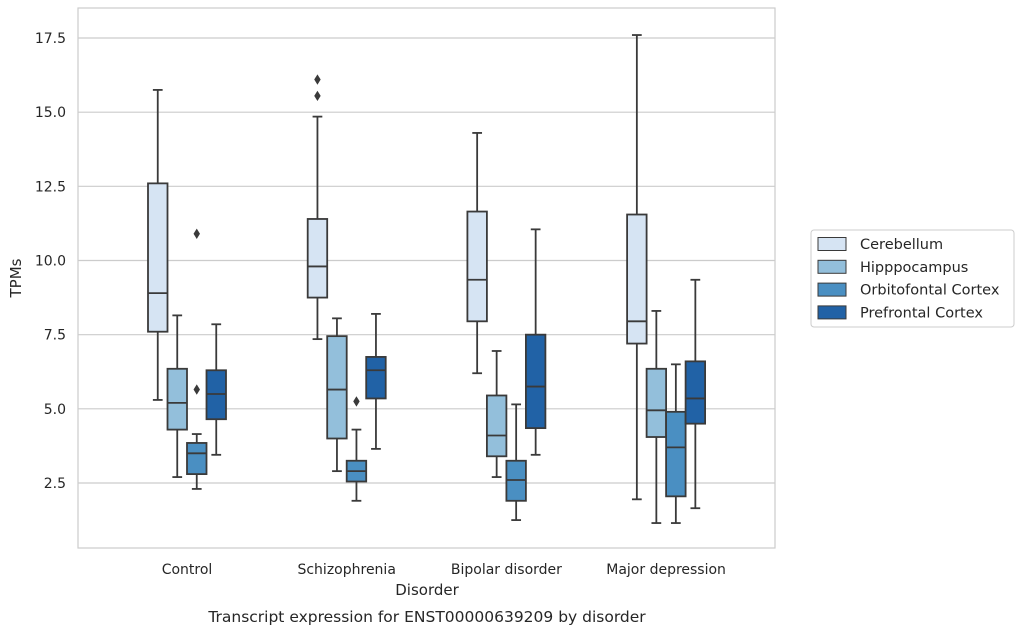 The width and height of the screenshot is (1023, 634). Describe the element at coordinates (666, 570) in the screenshot. I see `x-tick-label: Major depression` at that location.